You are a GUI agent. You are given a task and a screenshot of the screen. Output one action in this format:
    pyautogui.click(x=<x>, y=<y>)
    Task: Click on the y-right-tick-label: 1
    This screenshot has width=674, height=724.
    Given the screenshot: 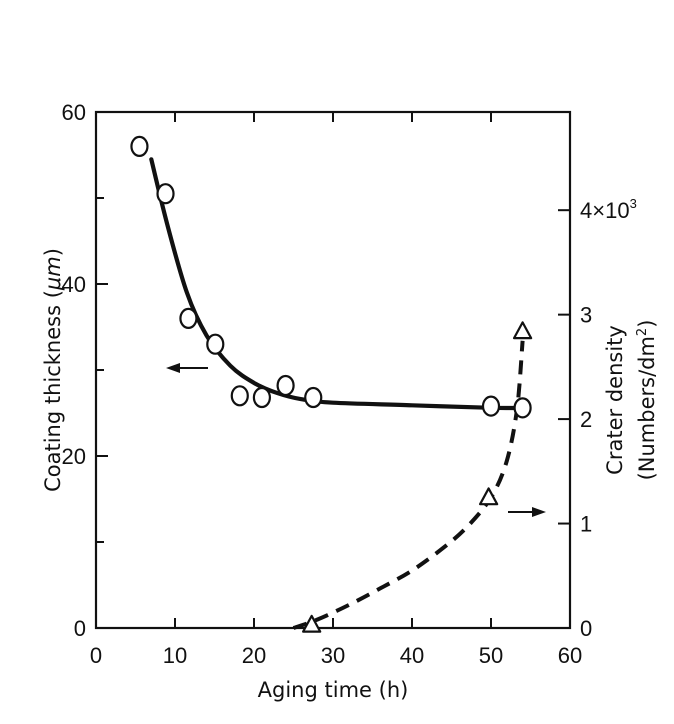 What is the action you would take?
    pyautogui.click(x=586, y=524)
    